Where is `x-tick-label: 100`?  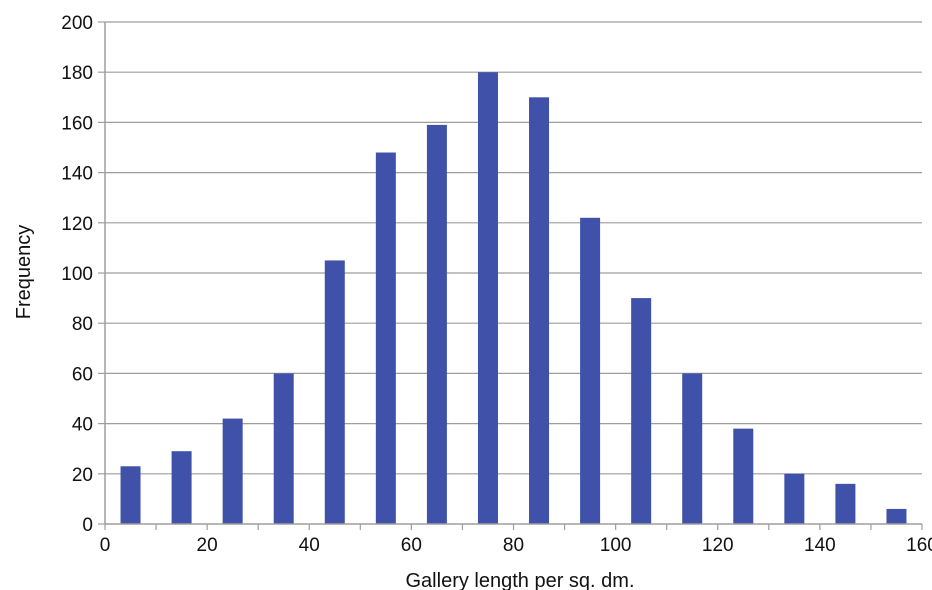 x-tick-label: 100 is located at coordinates (616, 545).